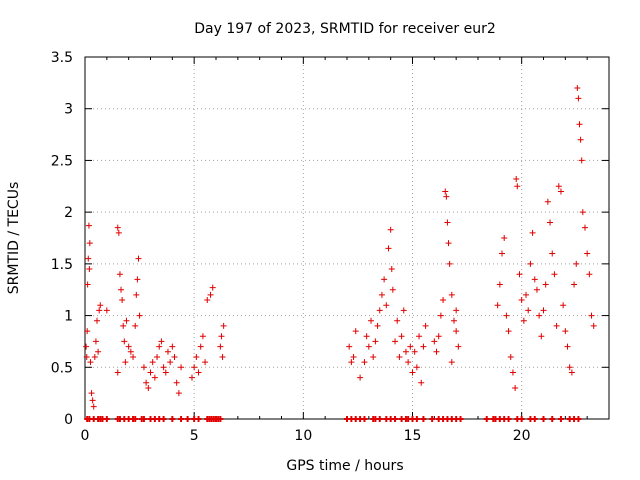 The width and height of the screenshot is (640, 480). Describe the element at coordinates (413, 436) in the screenshot. I see `x-tick-label: 15` at that location.